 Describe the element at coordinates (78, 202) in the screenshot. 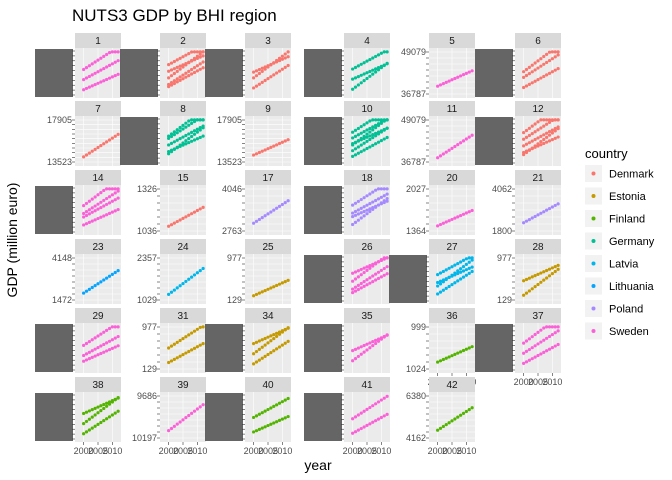

I see `facet-panel: 14` at that location.